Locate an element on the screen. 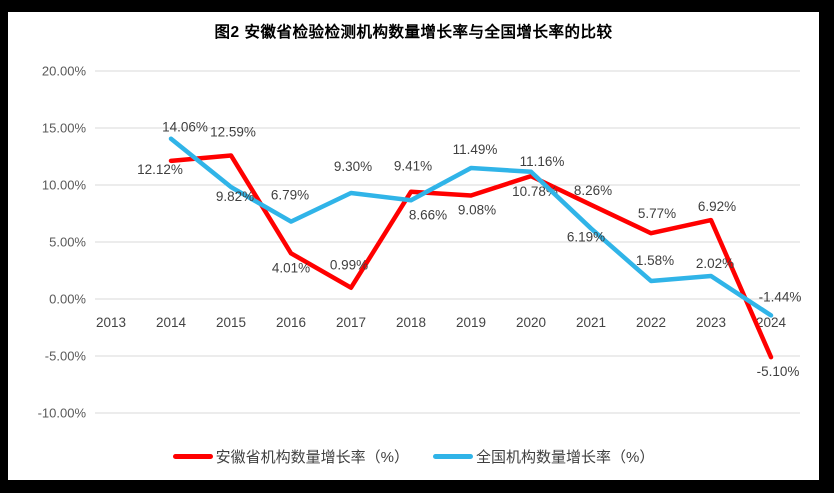 This screenshot has height=493, width=834. y-tick-label: -5.00% is located at coordinates (66, 356).